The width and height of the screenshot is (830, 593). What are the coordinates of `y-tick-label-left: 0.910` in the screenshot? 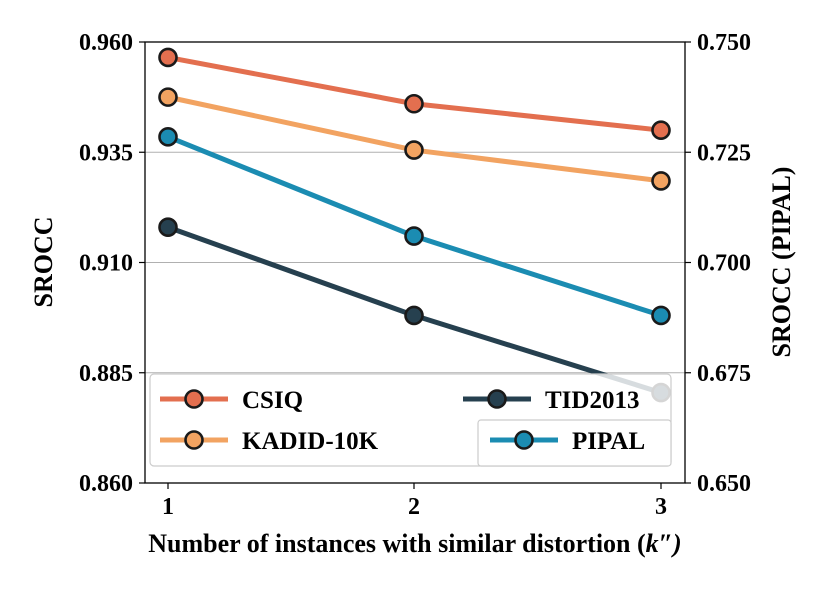 It's located at (106, 264).